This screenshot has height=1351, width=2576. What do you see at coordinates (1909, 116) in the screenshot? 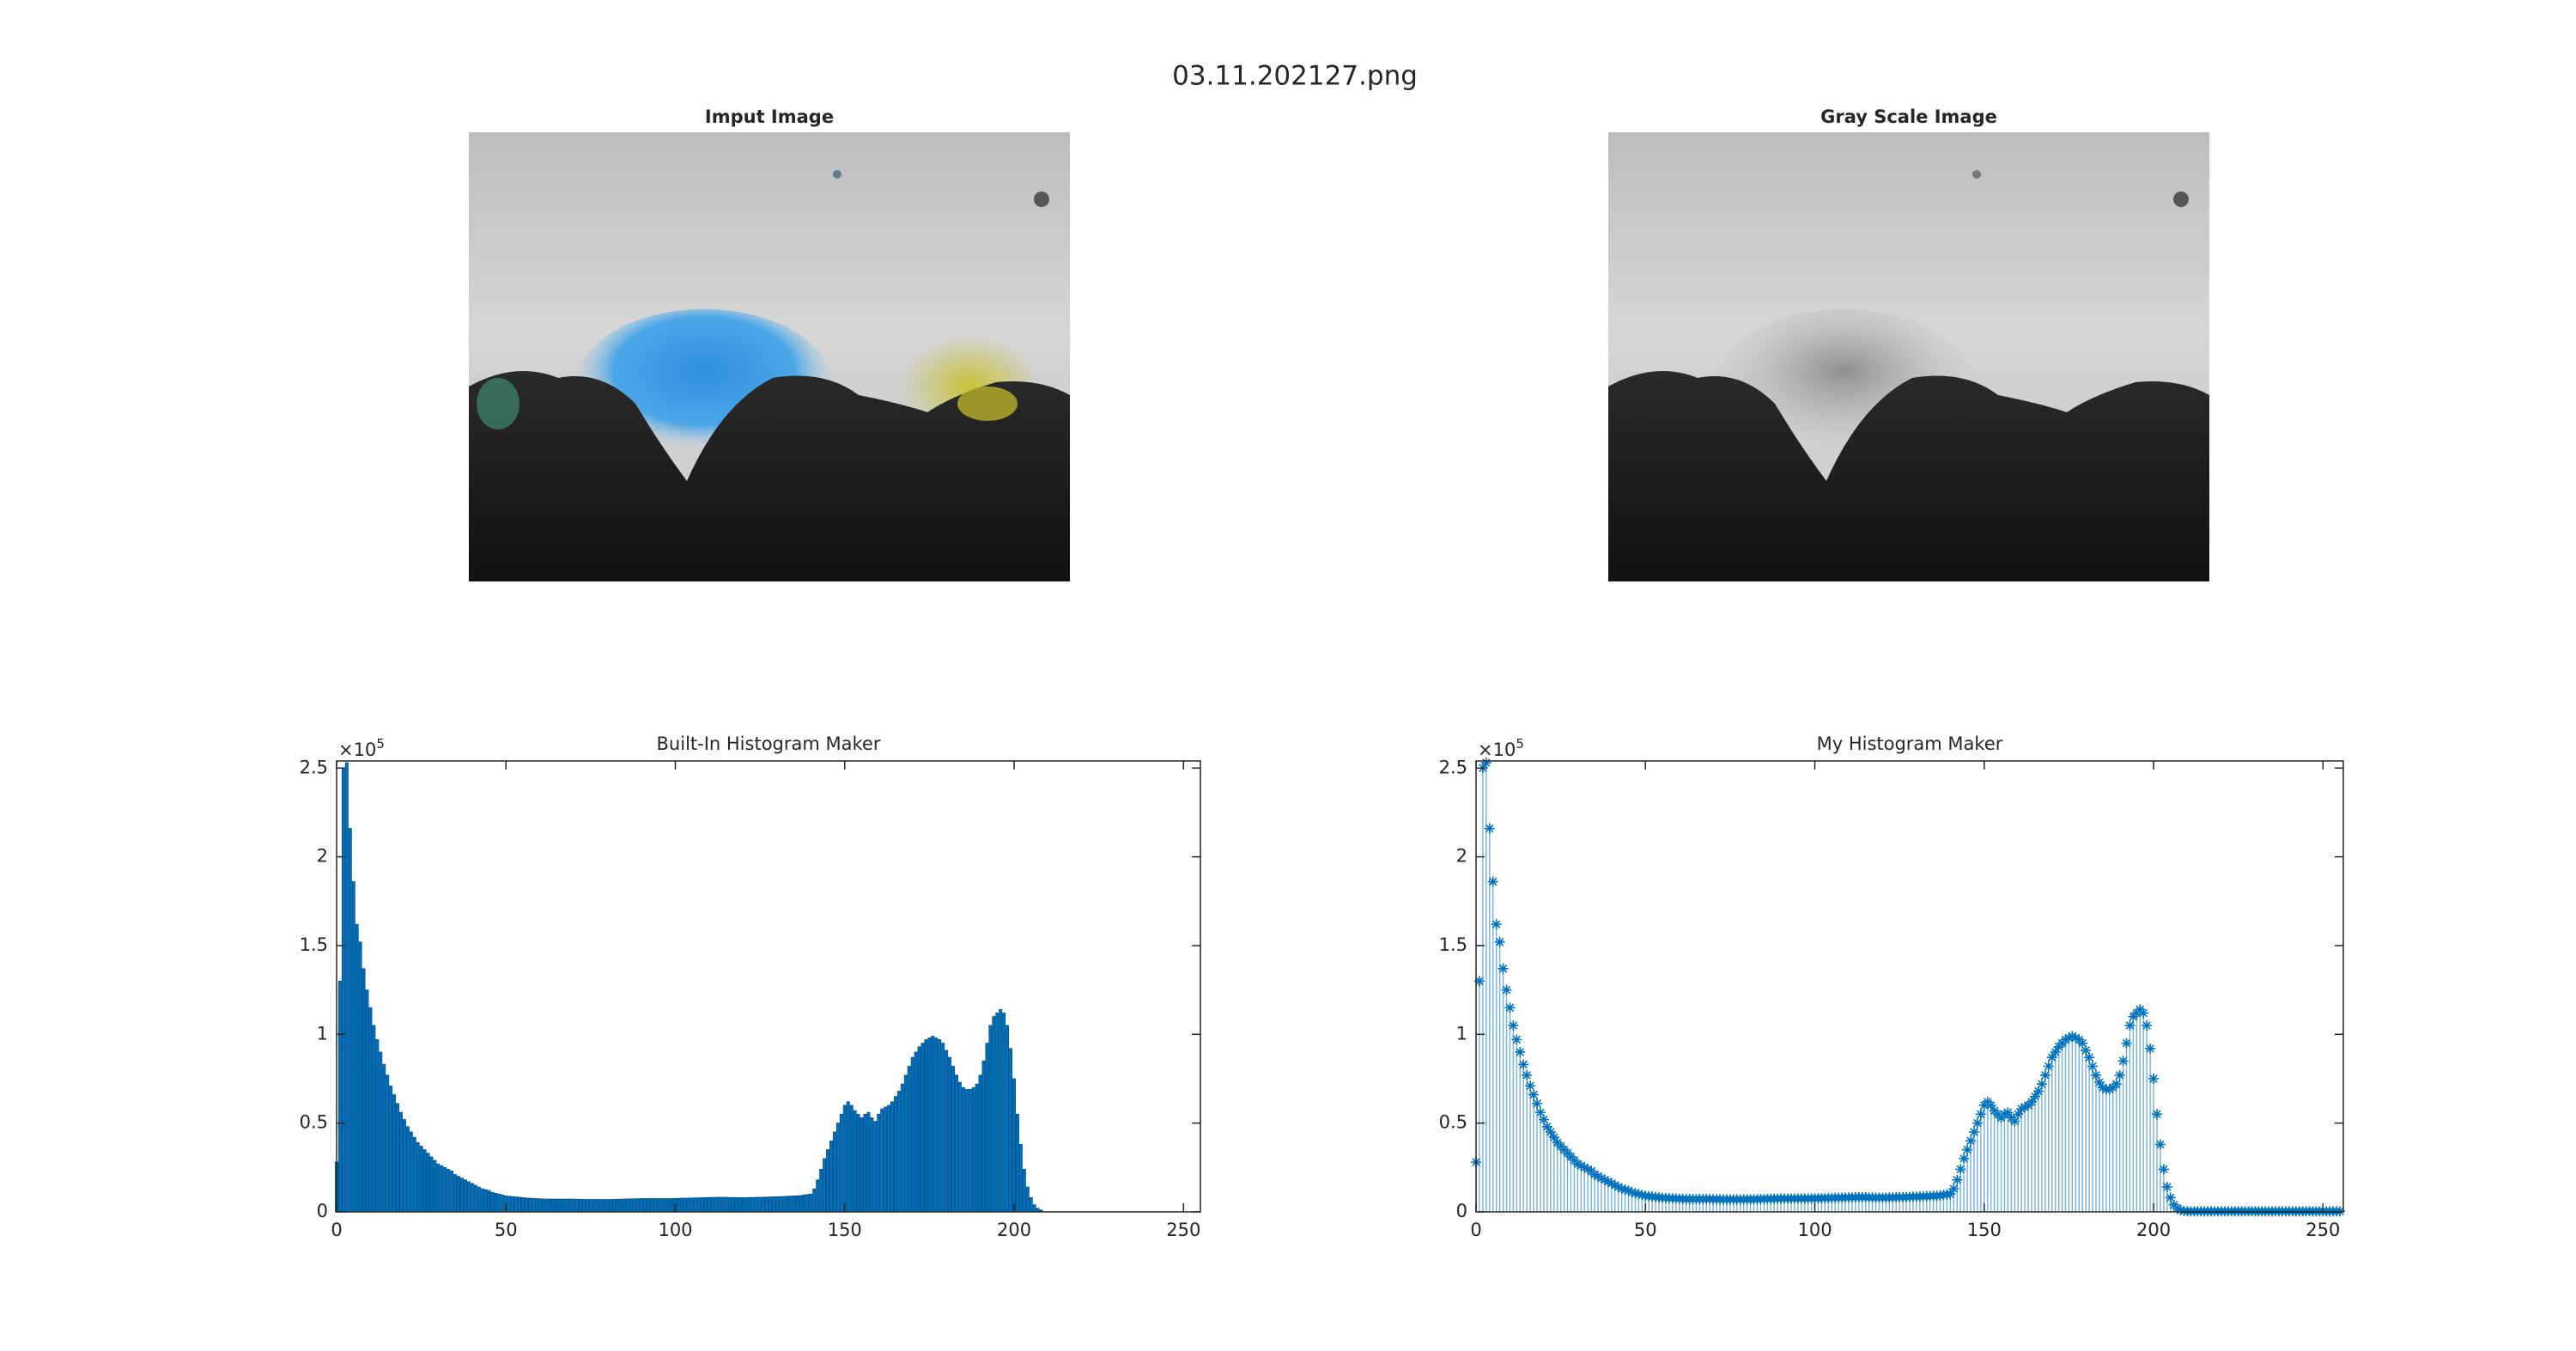
I see `image-title: Gray Scale Image` at bounding box center [1909, 116].